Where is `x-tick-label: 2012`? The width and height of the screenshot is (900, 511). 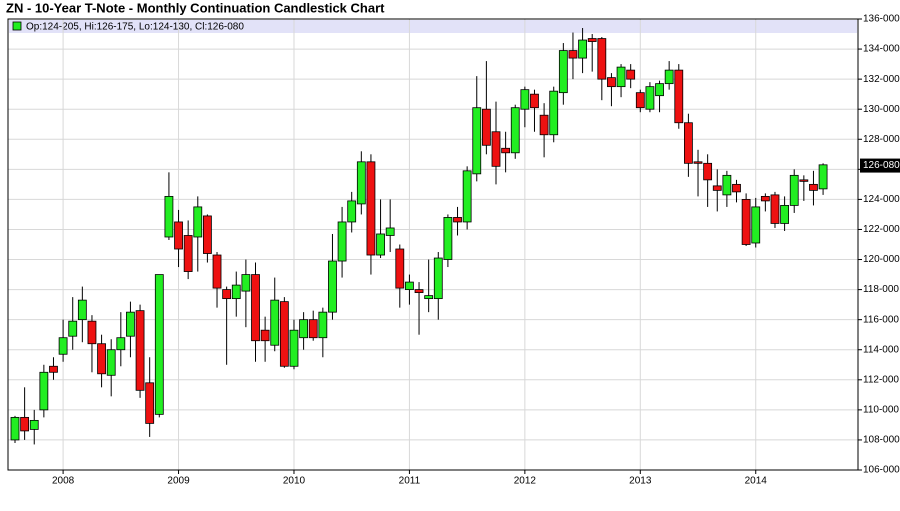
x-tick-label: 2012 is located at coordinates (525, 481).